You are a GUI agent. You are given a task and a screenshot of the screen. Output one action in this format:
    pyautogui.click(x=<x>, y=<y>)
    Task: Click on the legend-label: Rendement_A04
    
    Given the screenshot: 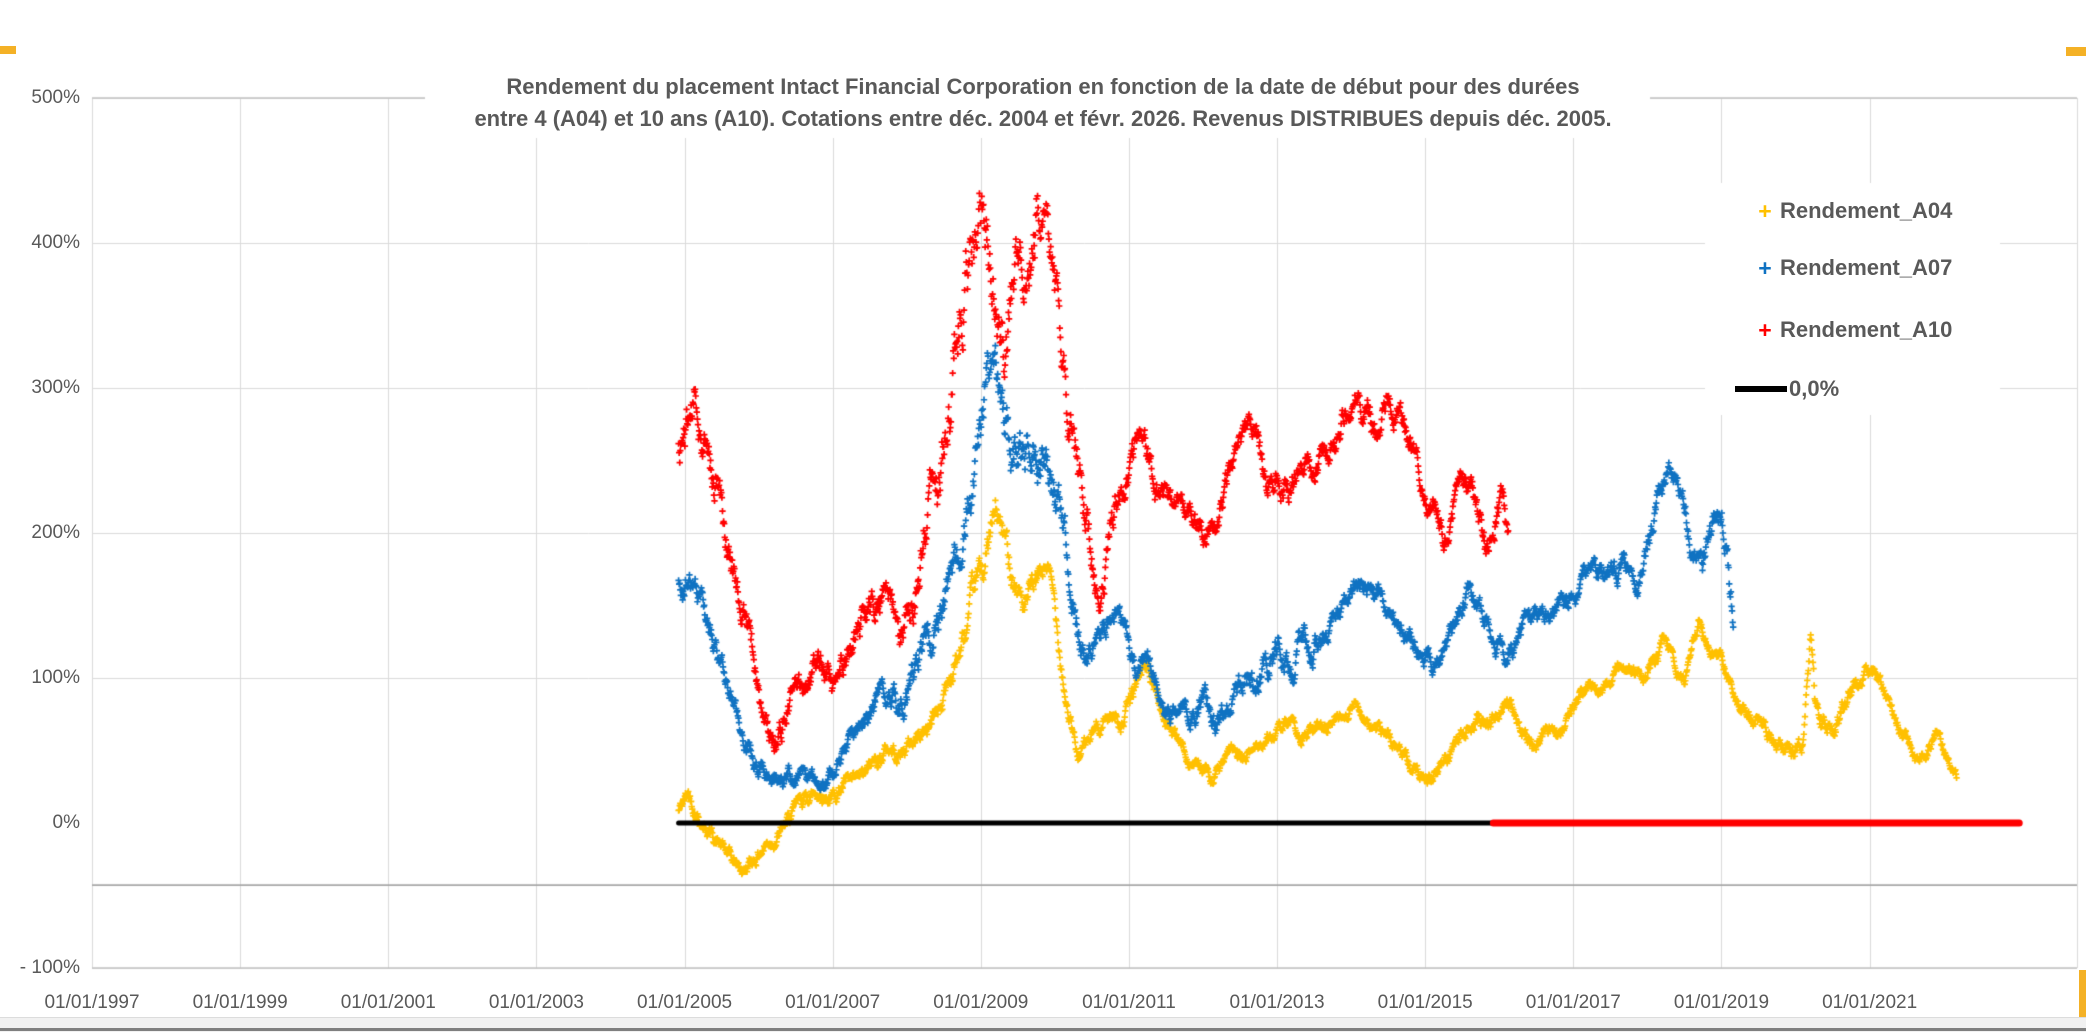 What is the action you would take?
    pyautogui.click(x=1866, y=210)
    